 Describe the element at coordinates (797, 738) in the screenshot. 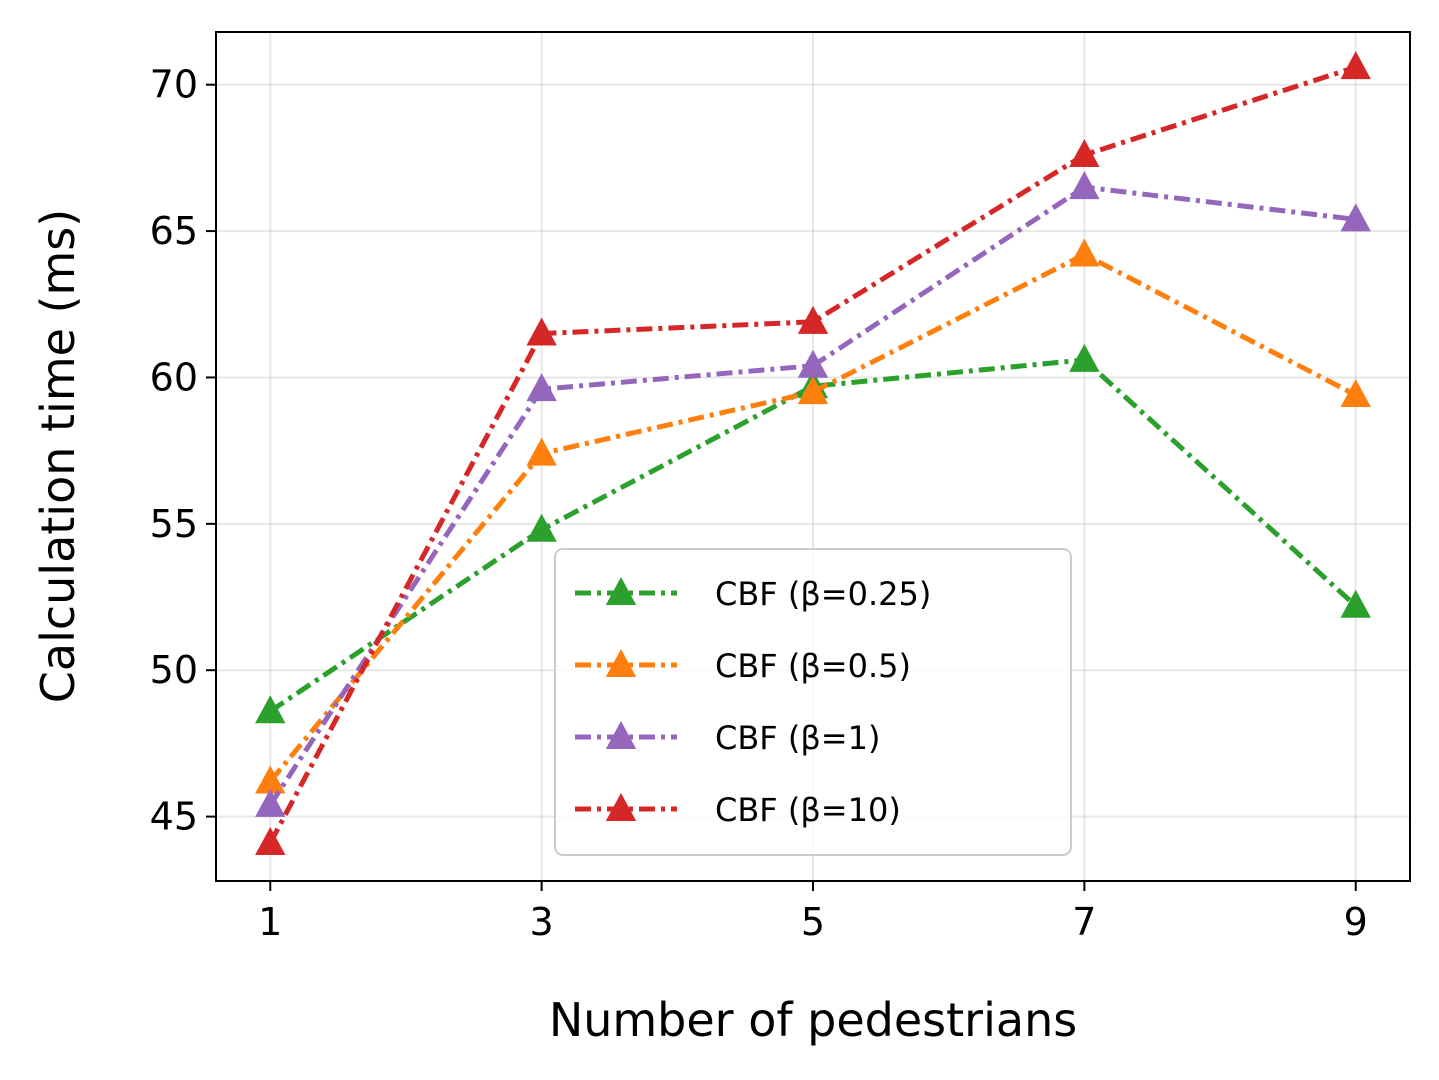

I see `legend-label: CBF (β=1)` at that location.